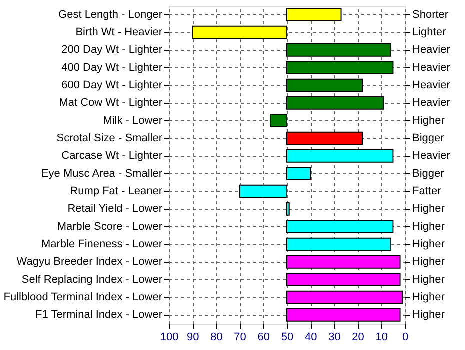  I want to click on x-tick-label: 40, so click(311, 338).